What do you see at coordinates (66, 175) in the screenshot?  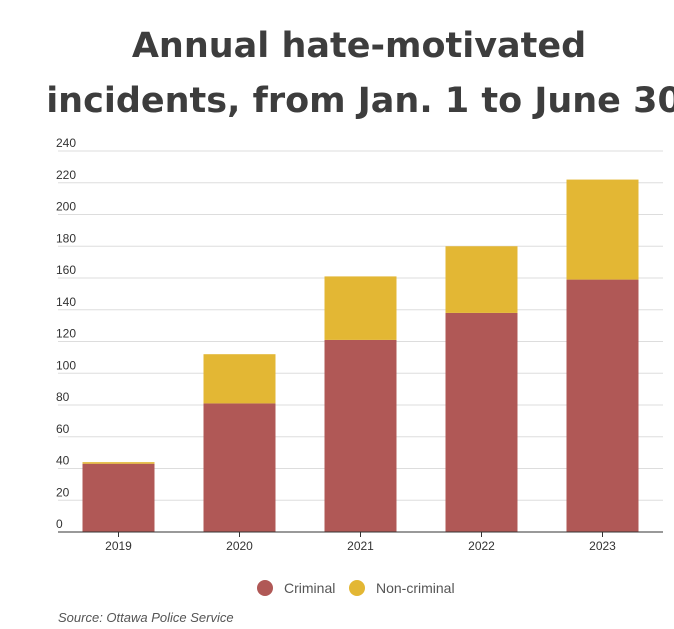 I see `y-tick-label: 220` at bounding box center [66, 175].